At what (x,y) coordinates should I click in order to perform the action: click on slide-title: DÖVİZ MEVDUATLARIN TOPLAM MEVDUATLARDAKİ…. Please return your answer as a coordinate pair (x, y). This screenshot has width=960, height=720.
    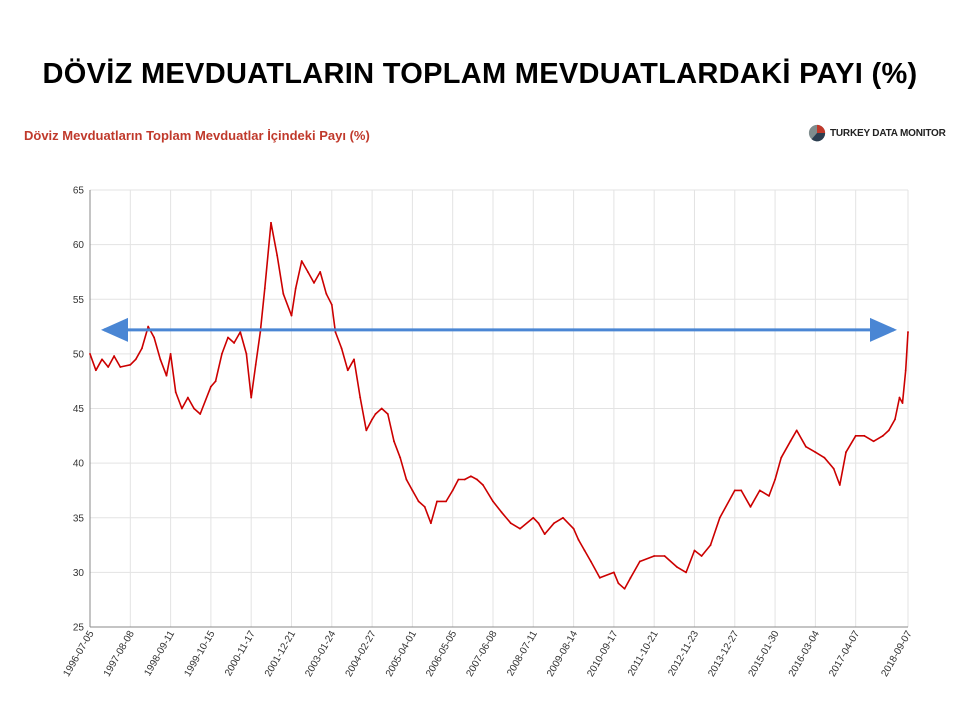
    Looking at the image, I should click on (480, 74).